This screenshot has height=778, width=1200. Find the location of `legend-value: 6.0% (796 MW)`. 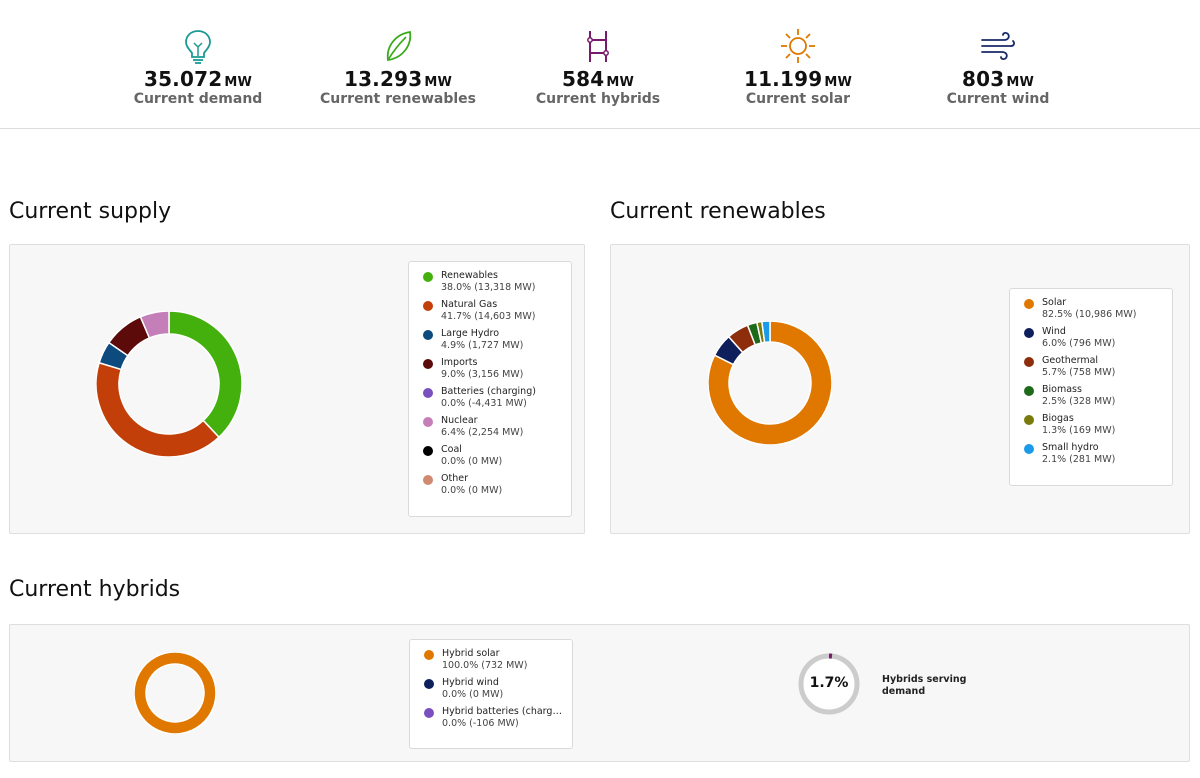

legend-value: 6.0% (796 MW) is located at coordinates (1079, 343).